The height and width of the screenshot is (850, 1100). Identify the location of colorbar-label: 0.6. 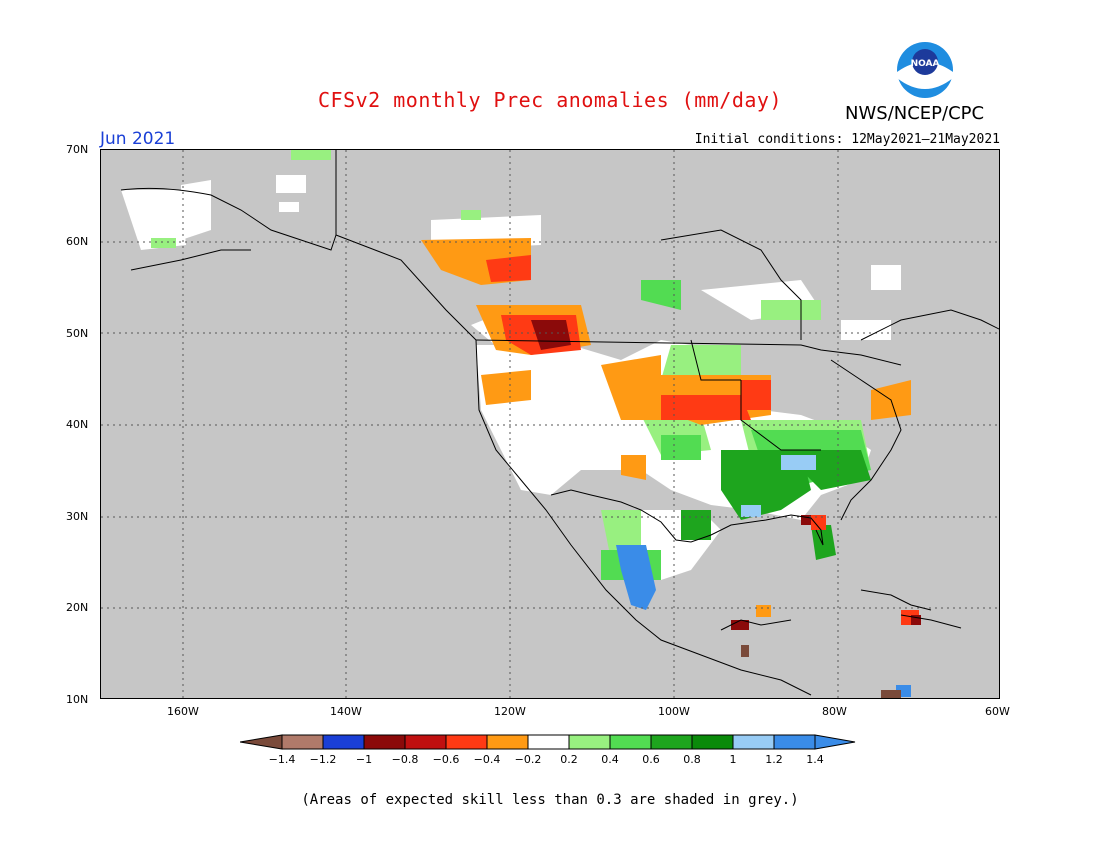
(651, 759).